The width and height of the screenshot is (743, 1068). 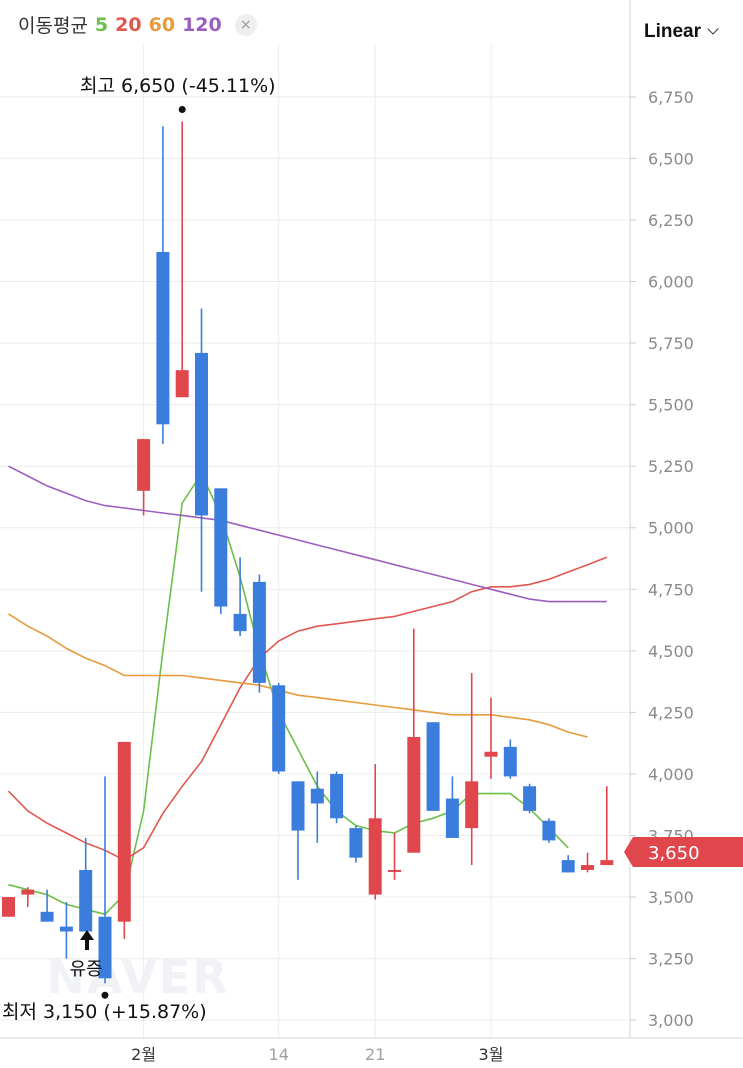 I want to click on moving-average-title: 이동평균, so click(x=53, y=26).